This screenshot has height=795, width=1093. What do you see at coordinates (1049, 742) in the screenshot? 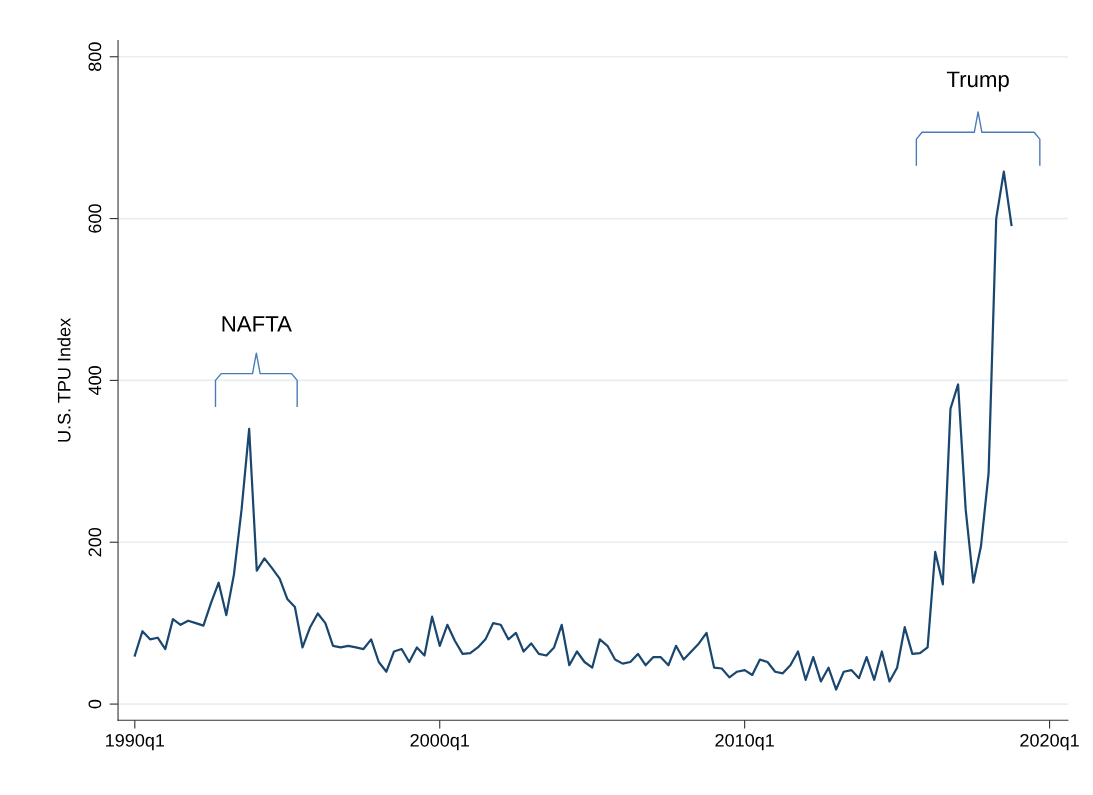
I see `x-tick-label: 2020q1` at bounding box center [1049, 742].